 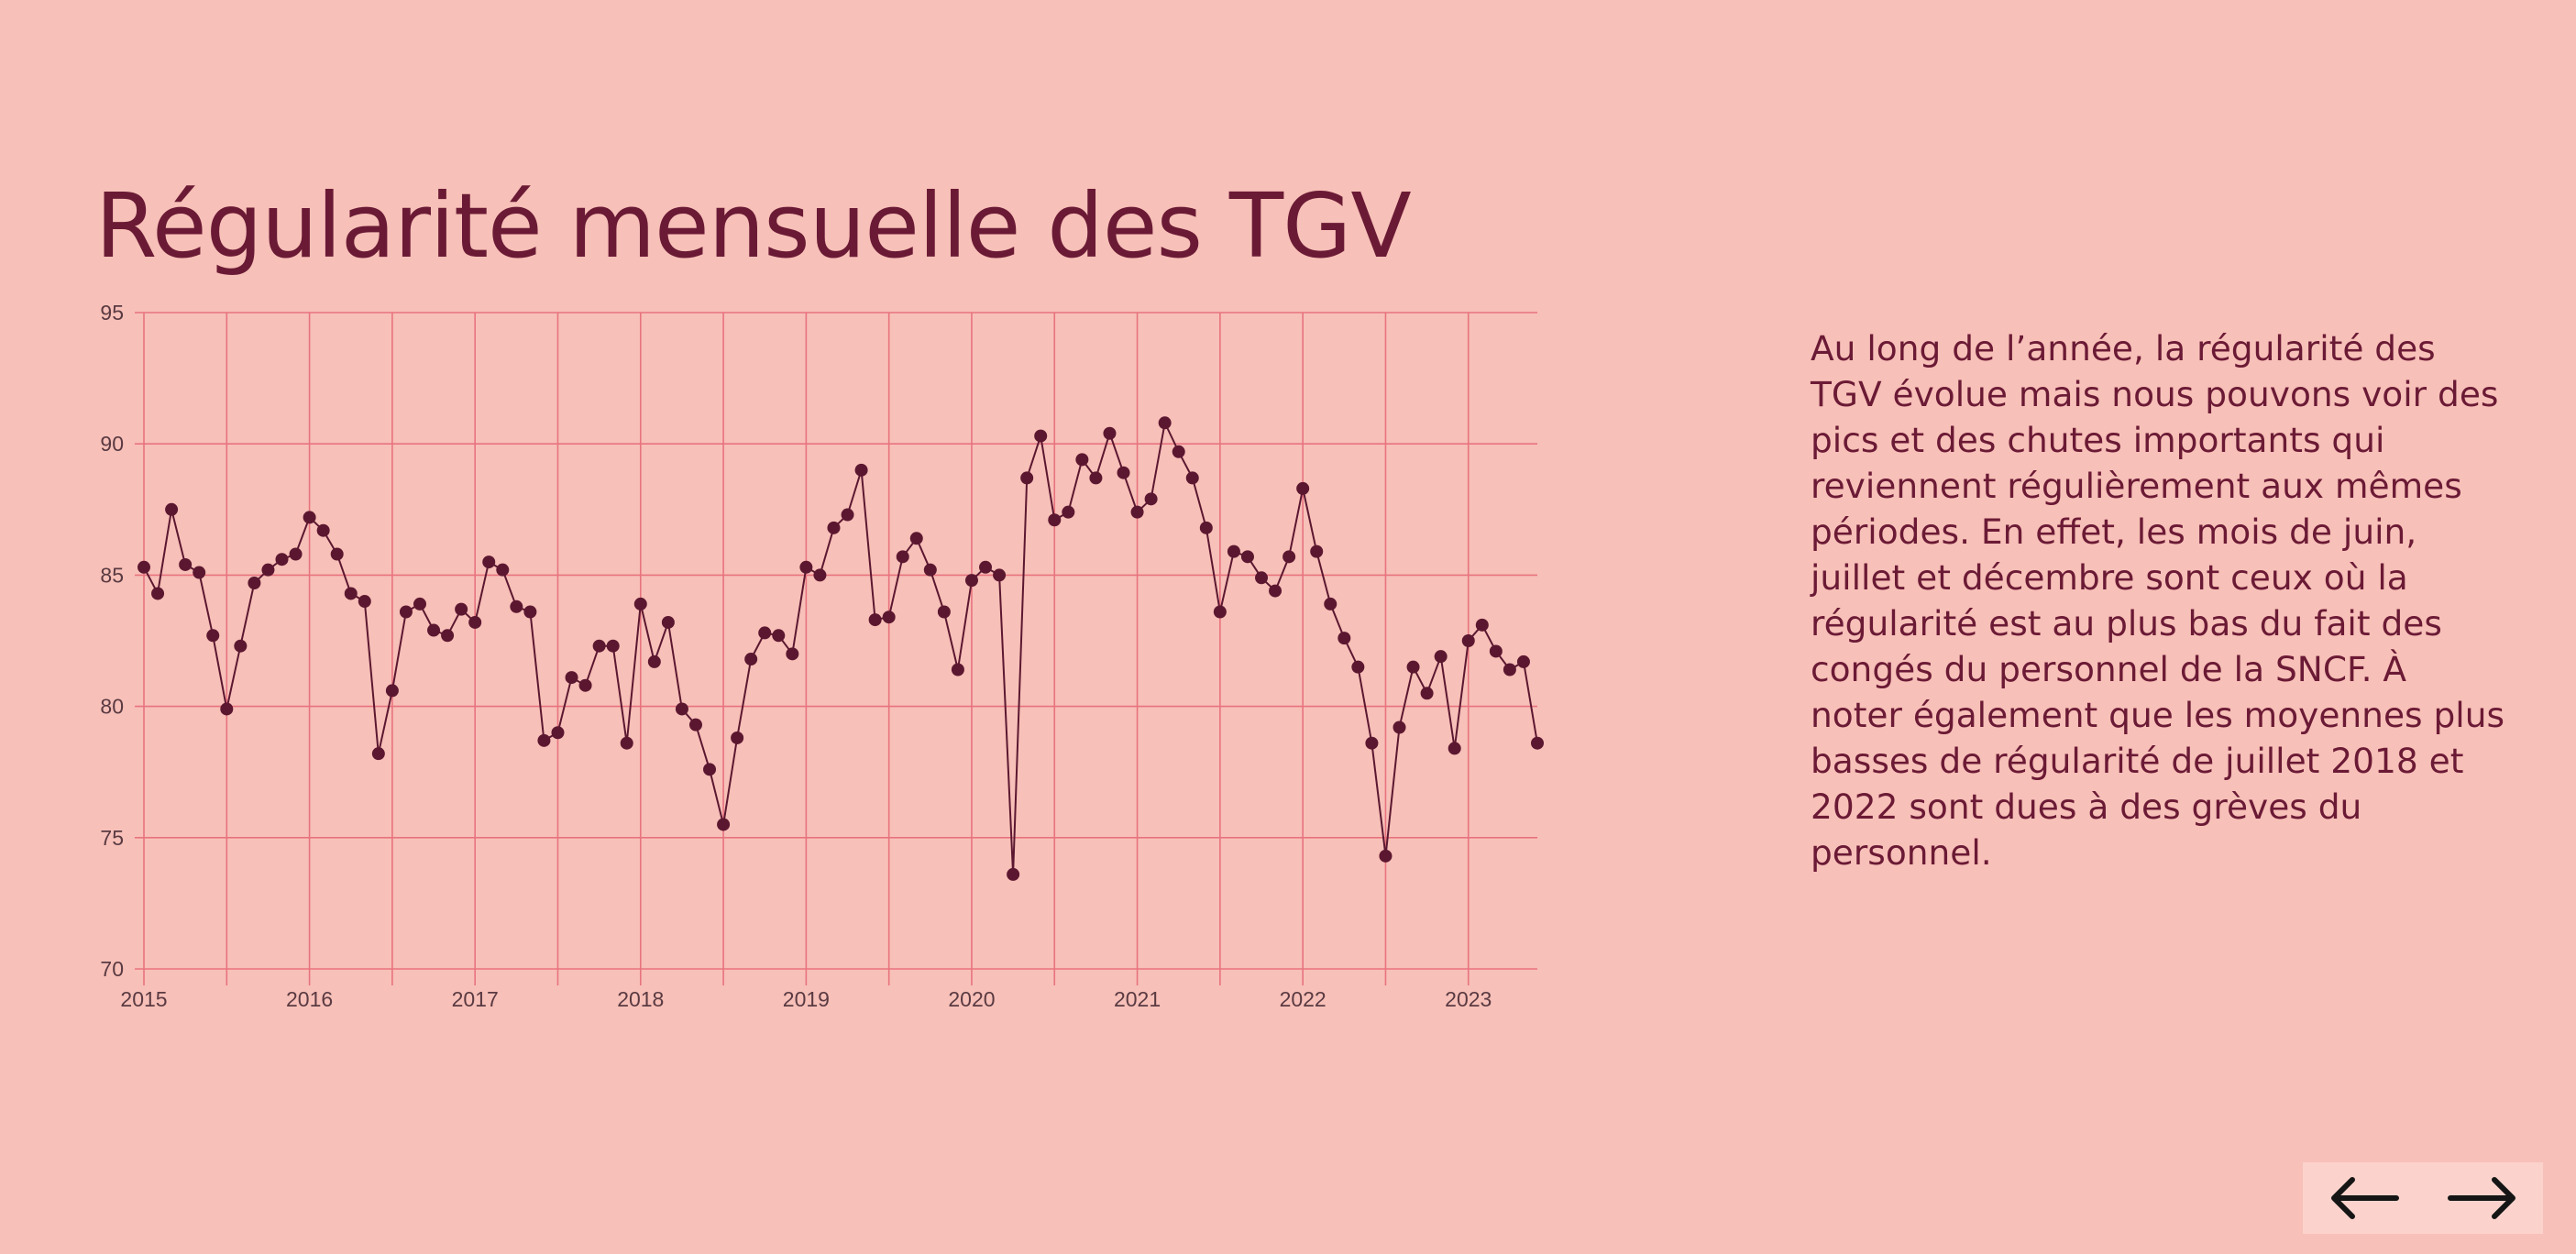 I want to click on x-tick-label: 2021, so click(x=1137, y=999).